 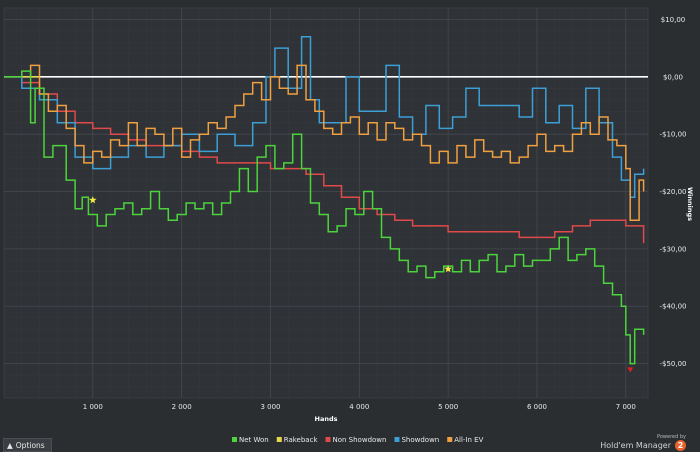 I want to click on y-tick-label: -$50,00, so click(x=672, y=364).